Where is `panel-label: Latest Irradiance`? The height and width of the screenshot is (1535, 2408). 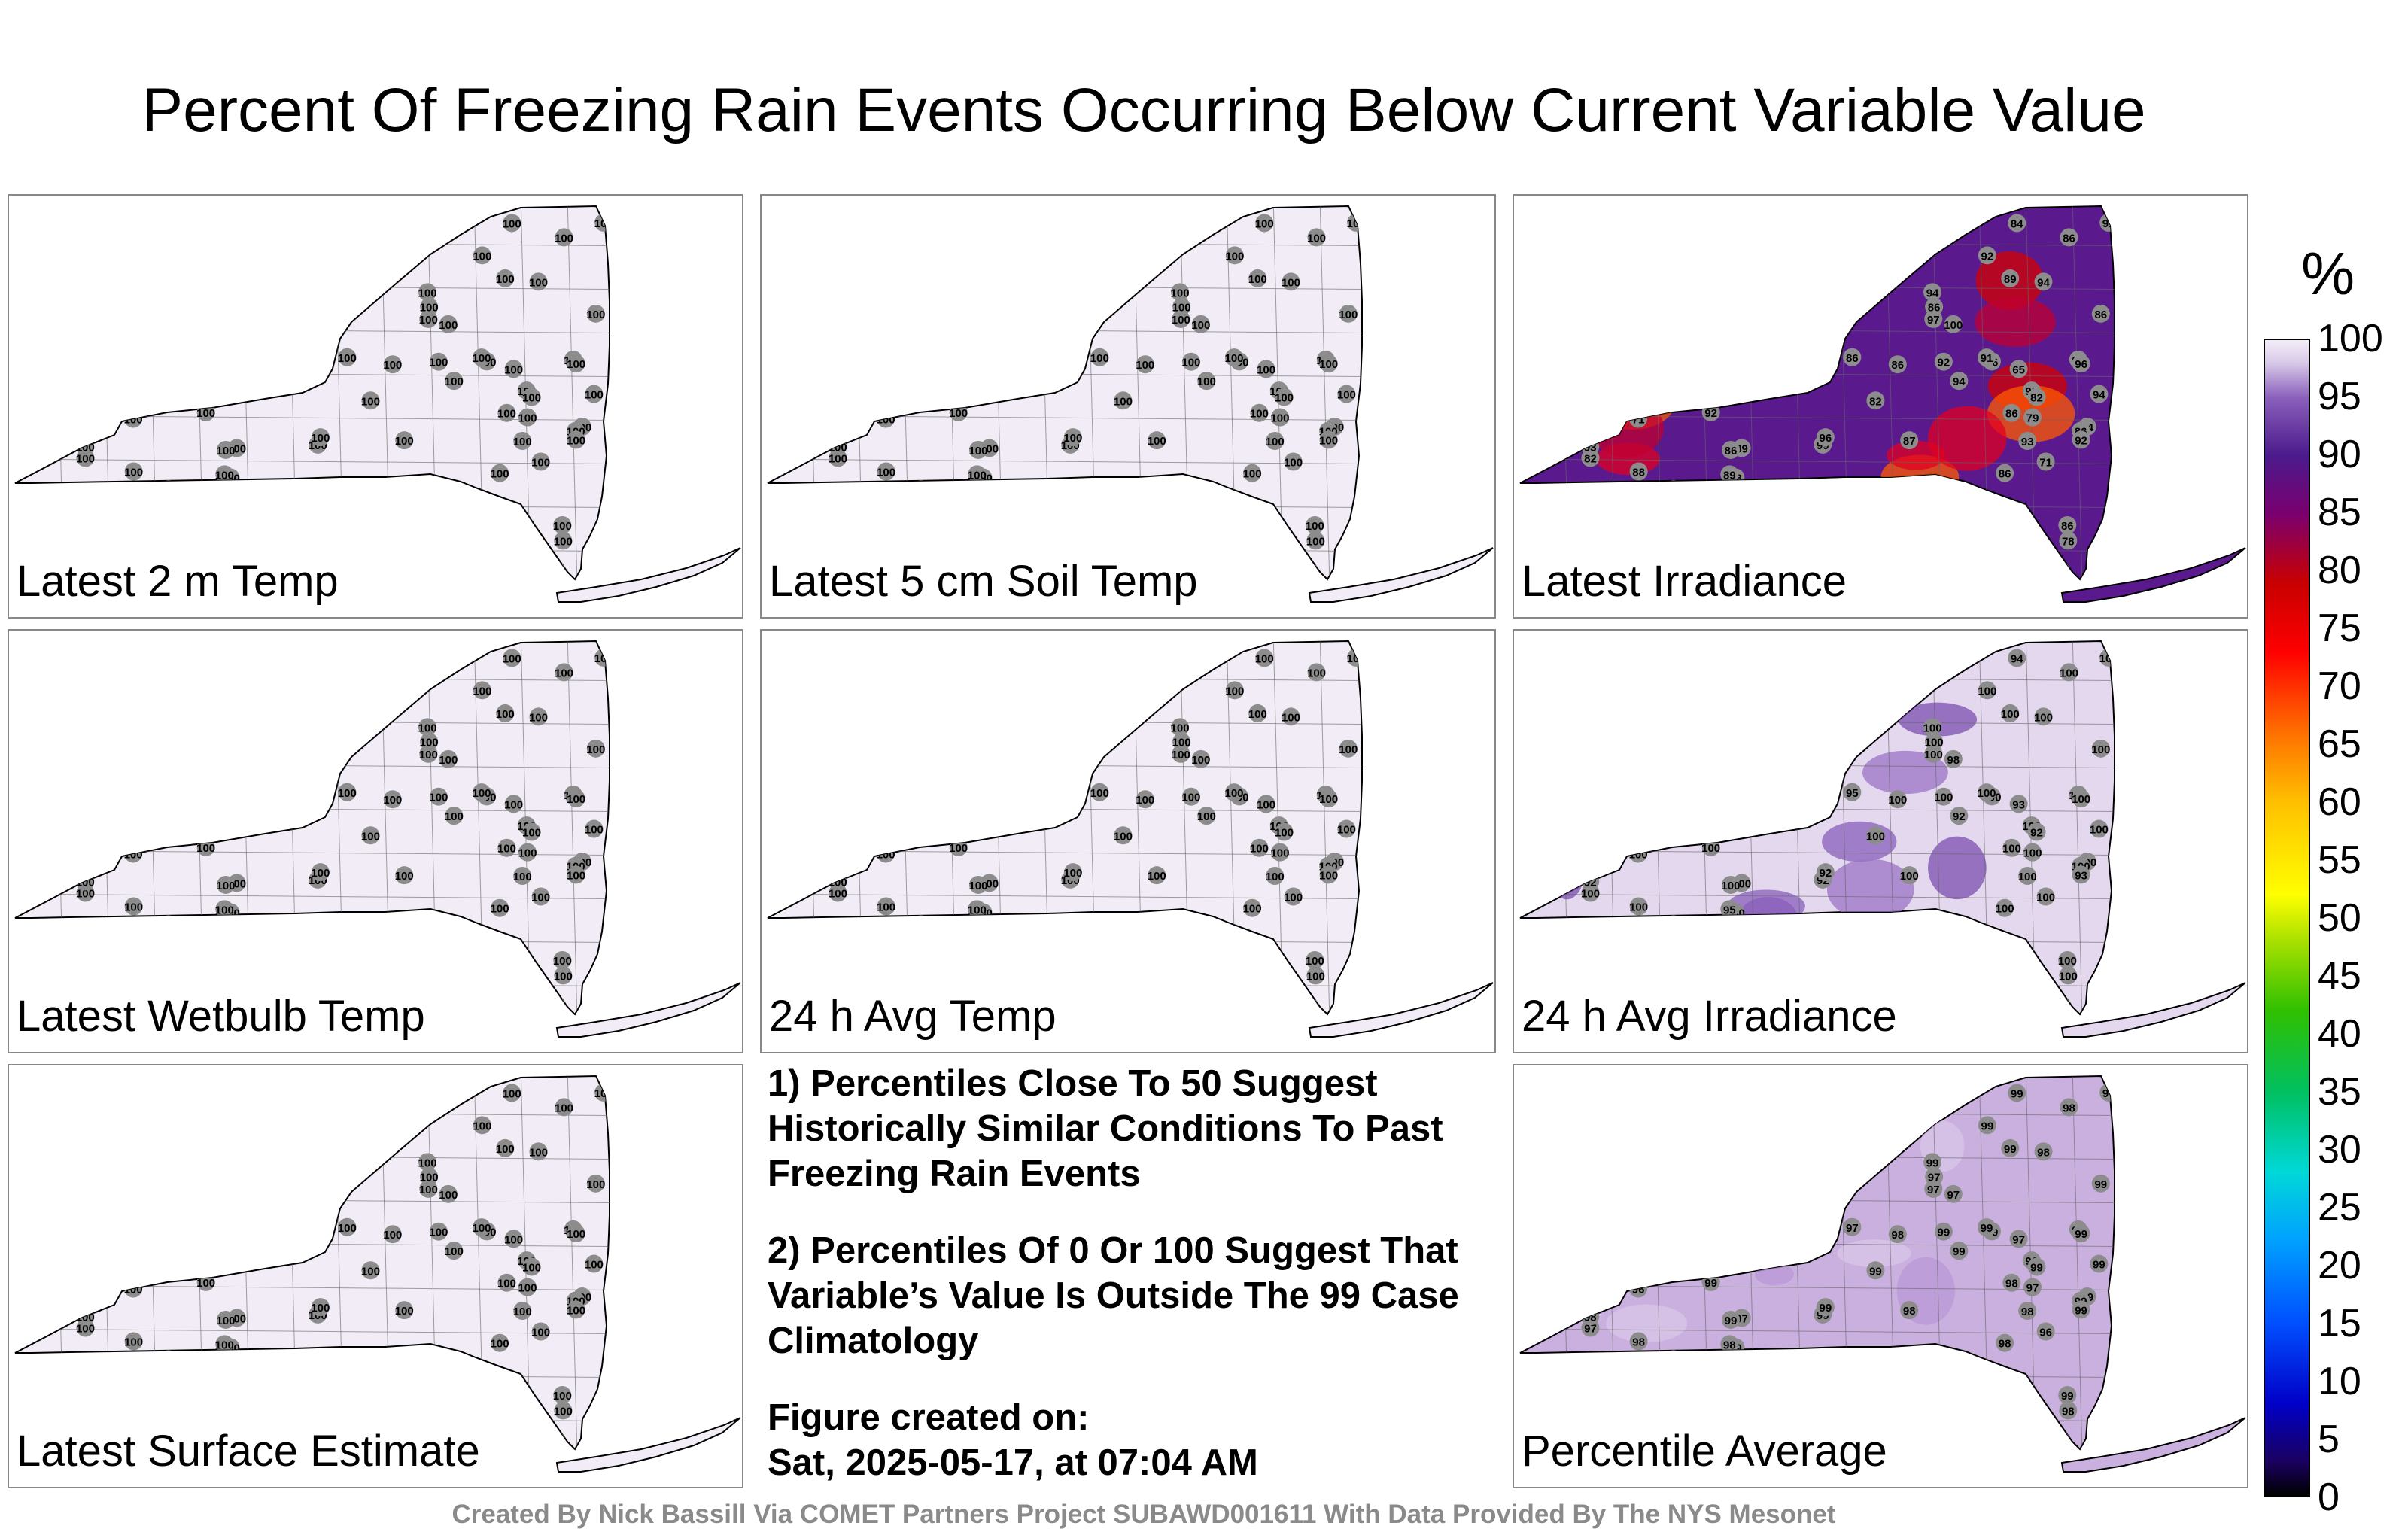
panel-label: Latest Irradiance is located at coordinates (1684, 581).